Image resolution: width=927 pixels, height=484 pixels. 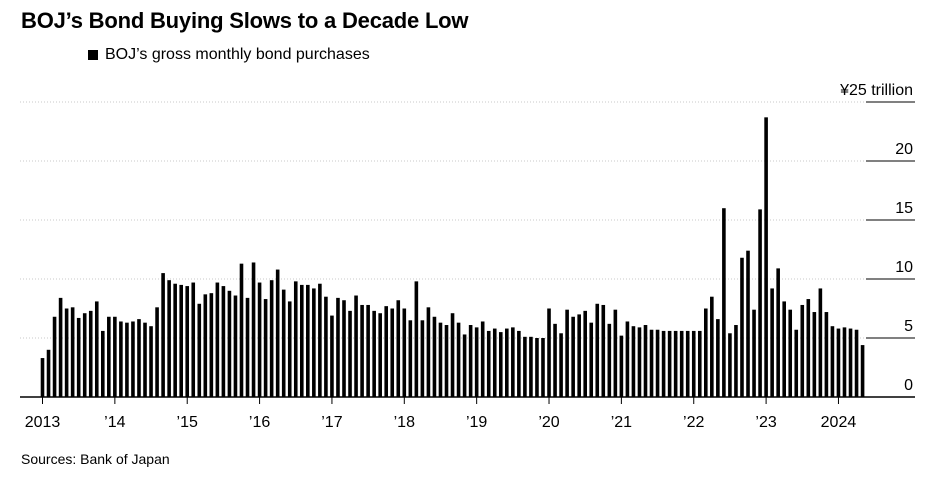 What do you see at coordinates (187, 422) in the screenshot?
I see `x-tick-label: ’15` at bounding box center [187, 422].